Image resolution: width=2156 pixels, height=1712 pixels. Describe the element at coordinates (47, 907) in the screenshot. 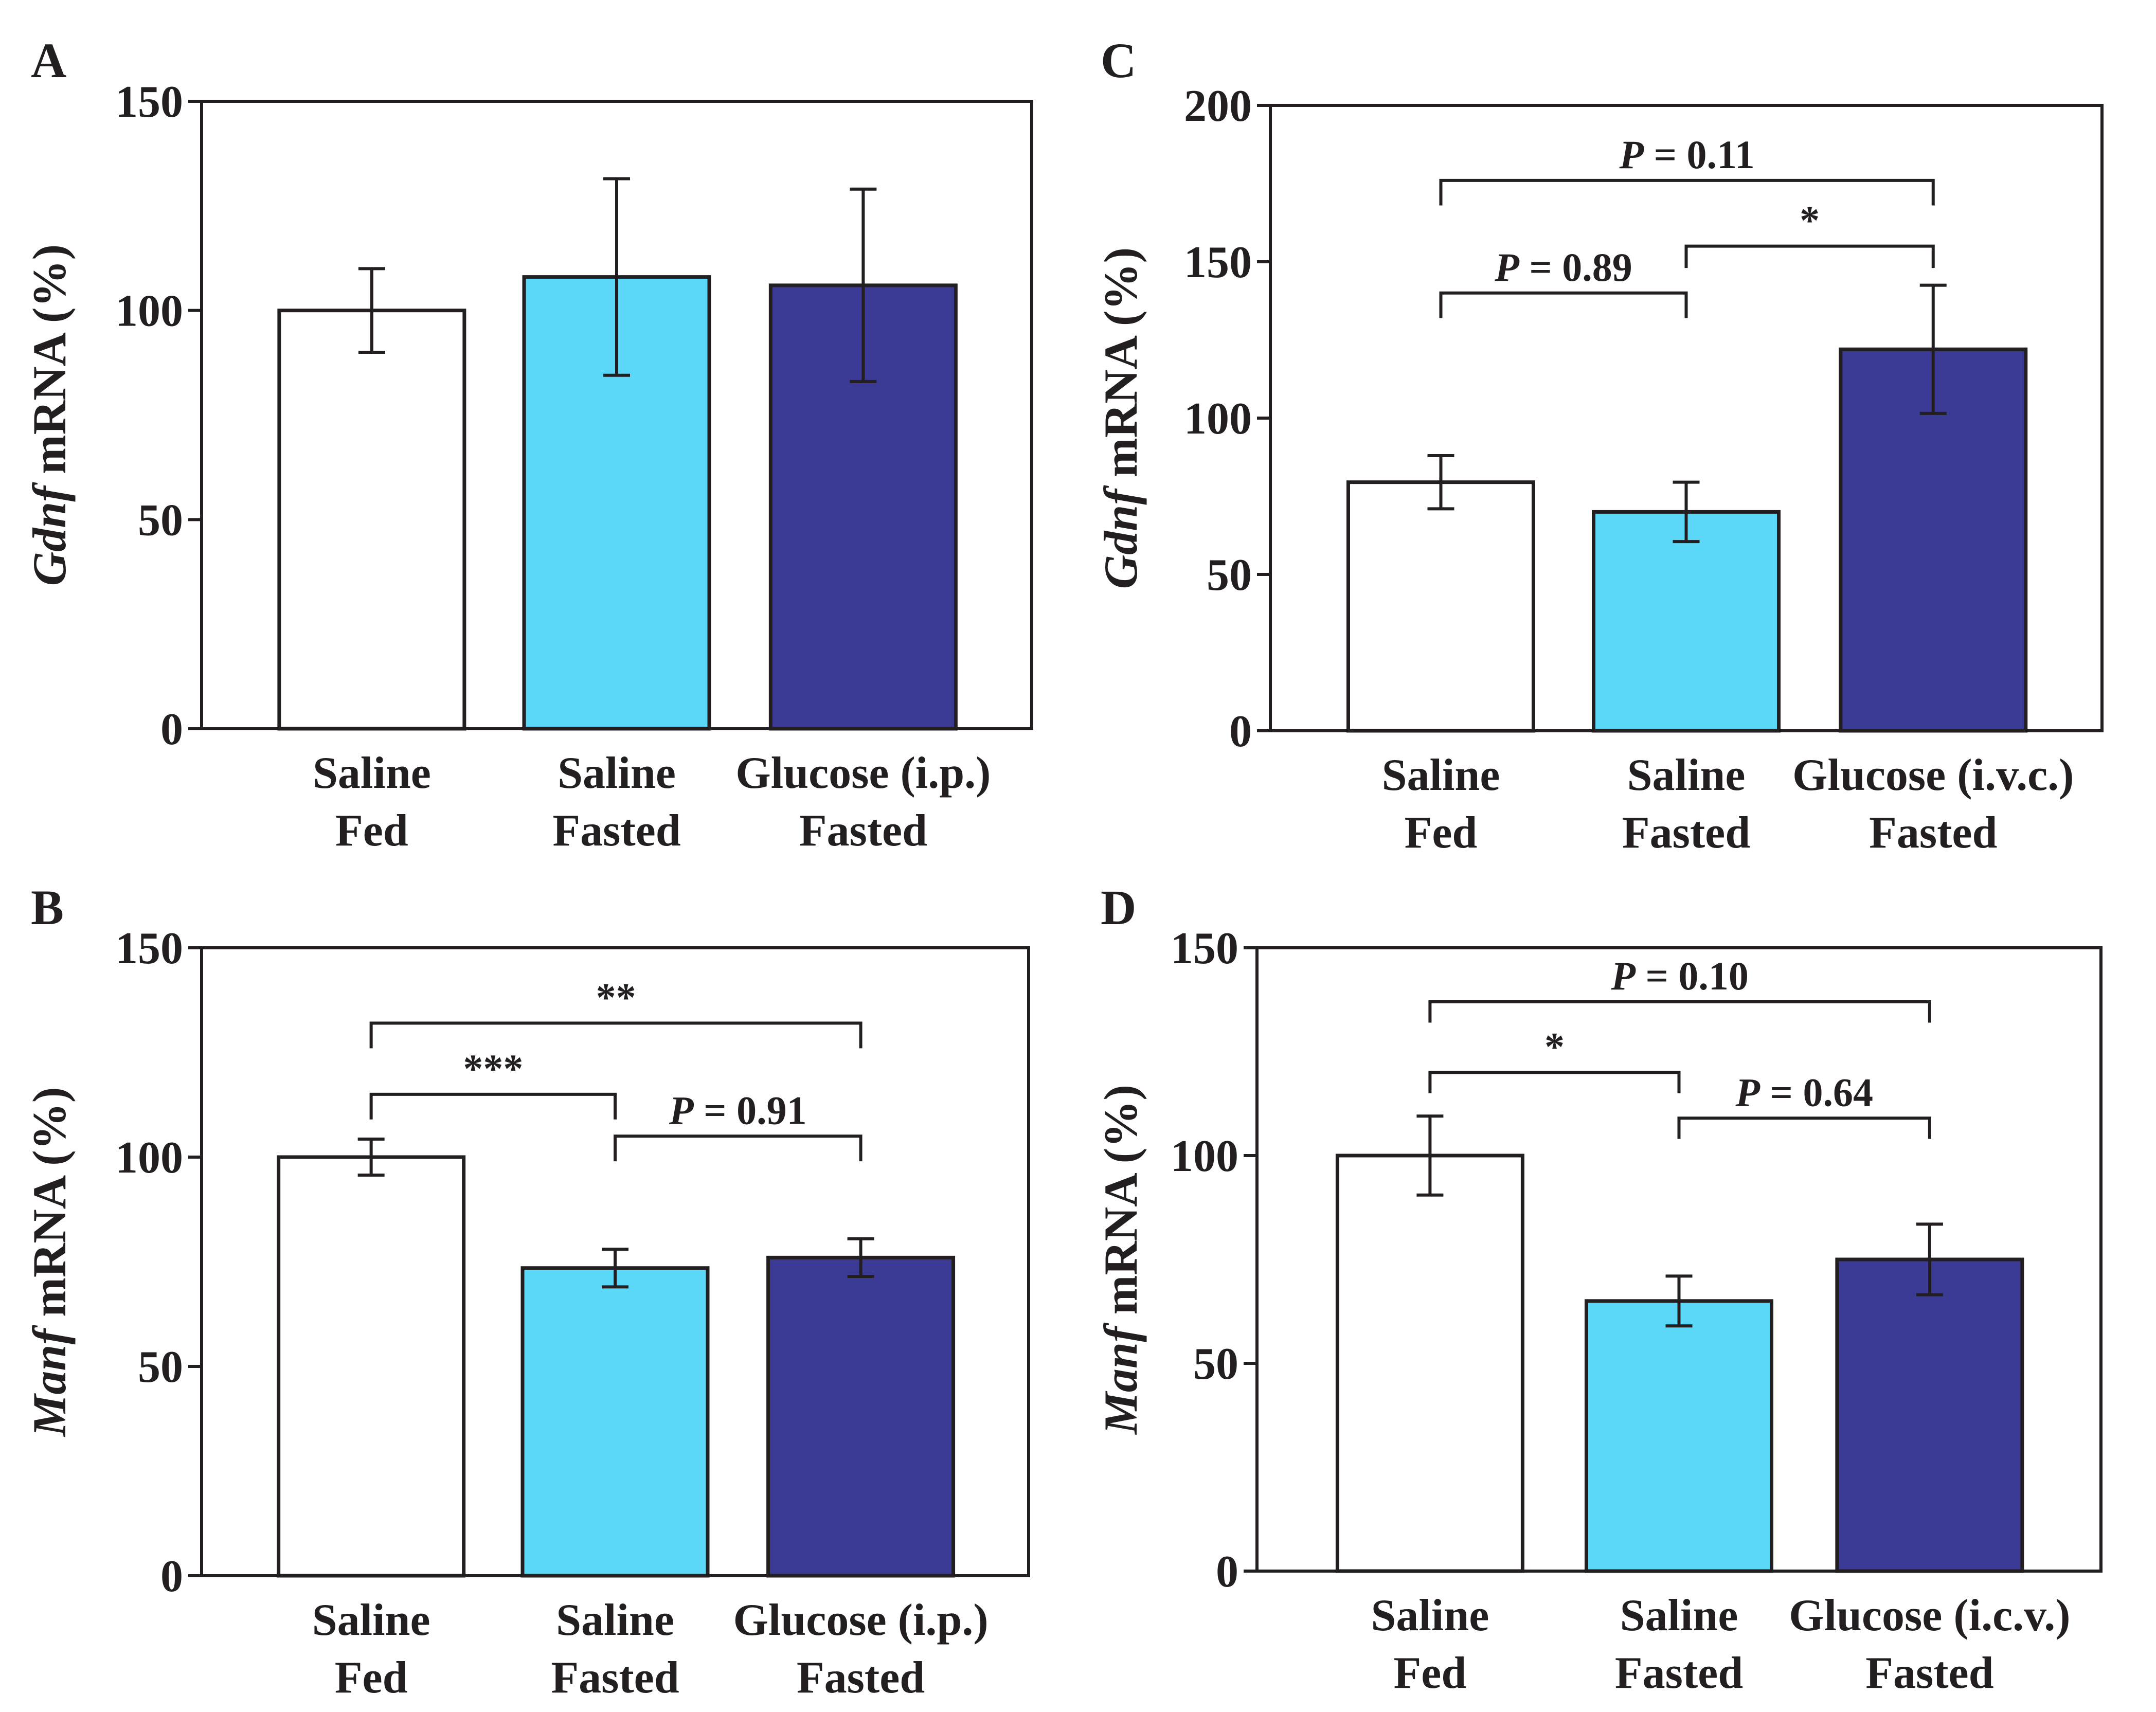

I see `panel-letter: B` at that location.